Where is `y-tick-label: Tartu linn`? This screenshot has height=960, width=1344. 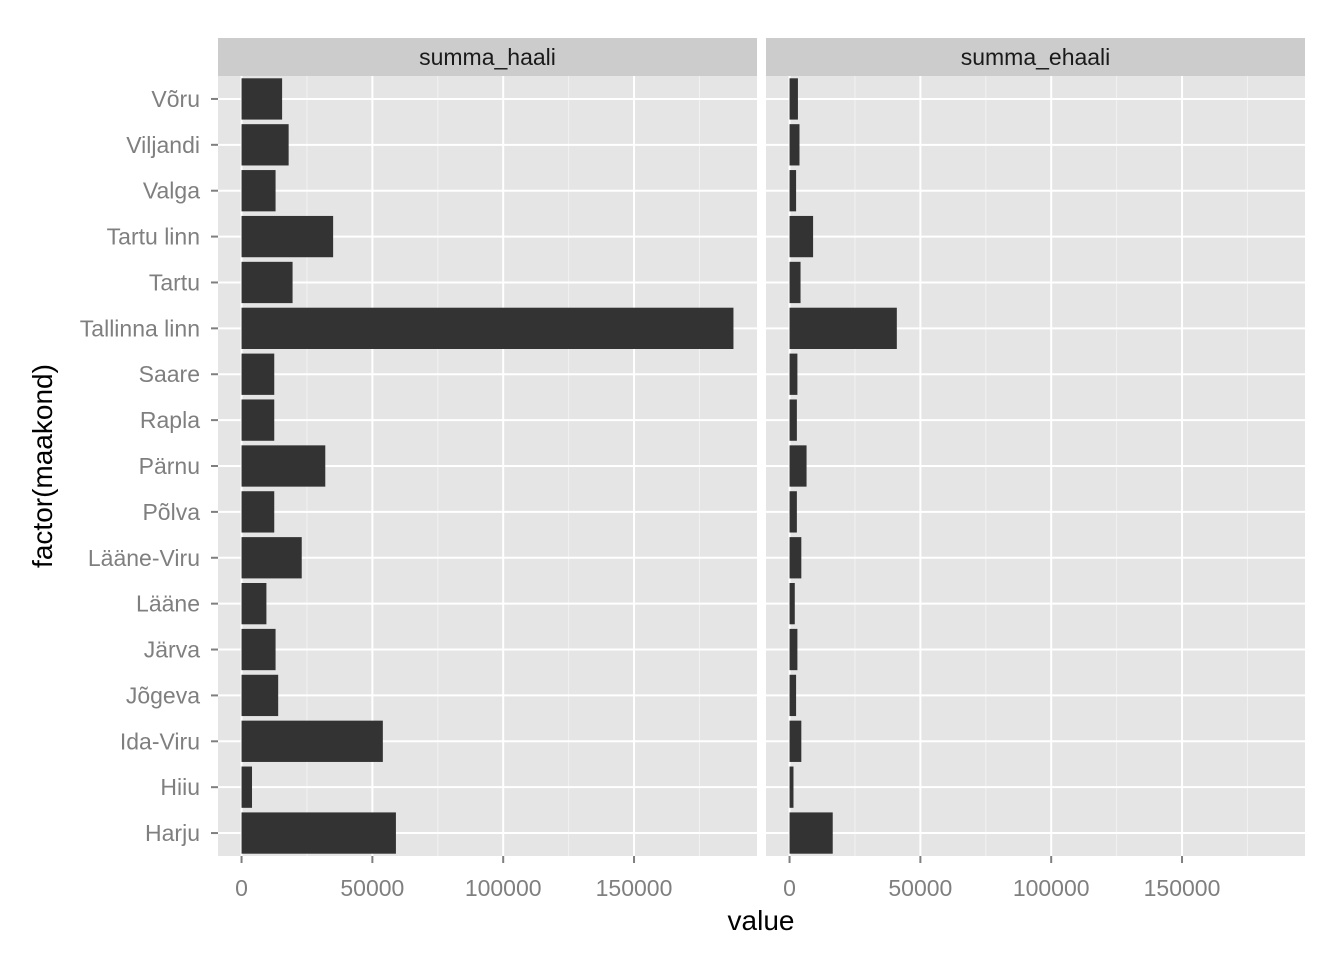
y-tick-label: Tartu linn is located at coordinates (153, 237).